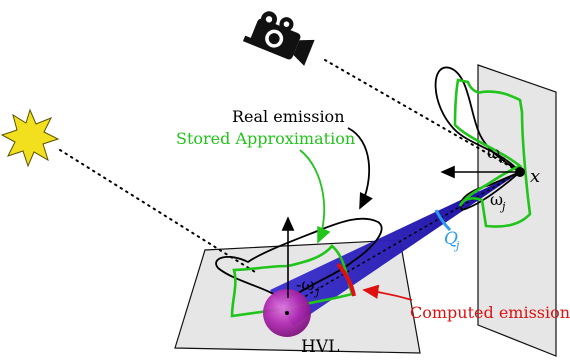 This screenshot has width=570, height=360. What do you see at coordinates (490, 312) in the screenshot?
I see `computed-emission-label: Computed emission` at bounding box center [490, 312].